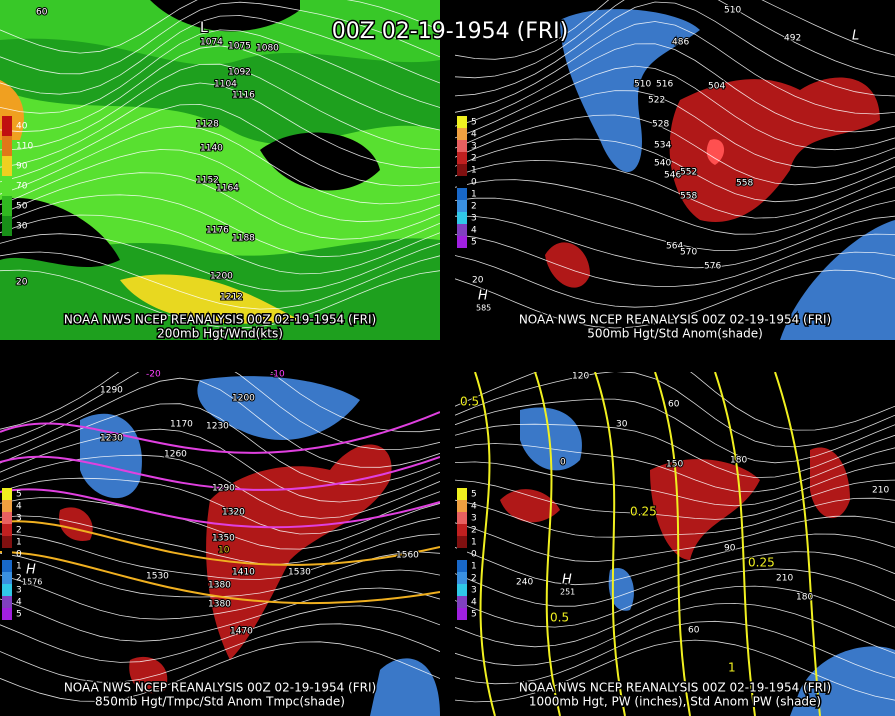  What do you see at coordinates (474, 171) in the screenshot?
I see `legend-label: 1` at bounding box center [474, 171].